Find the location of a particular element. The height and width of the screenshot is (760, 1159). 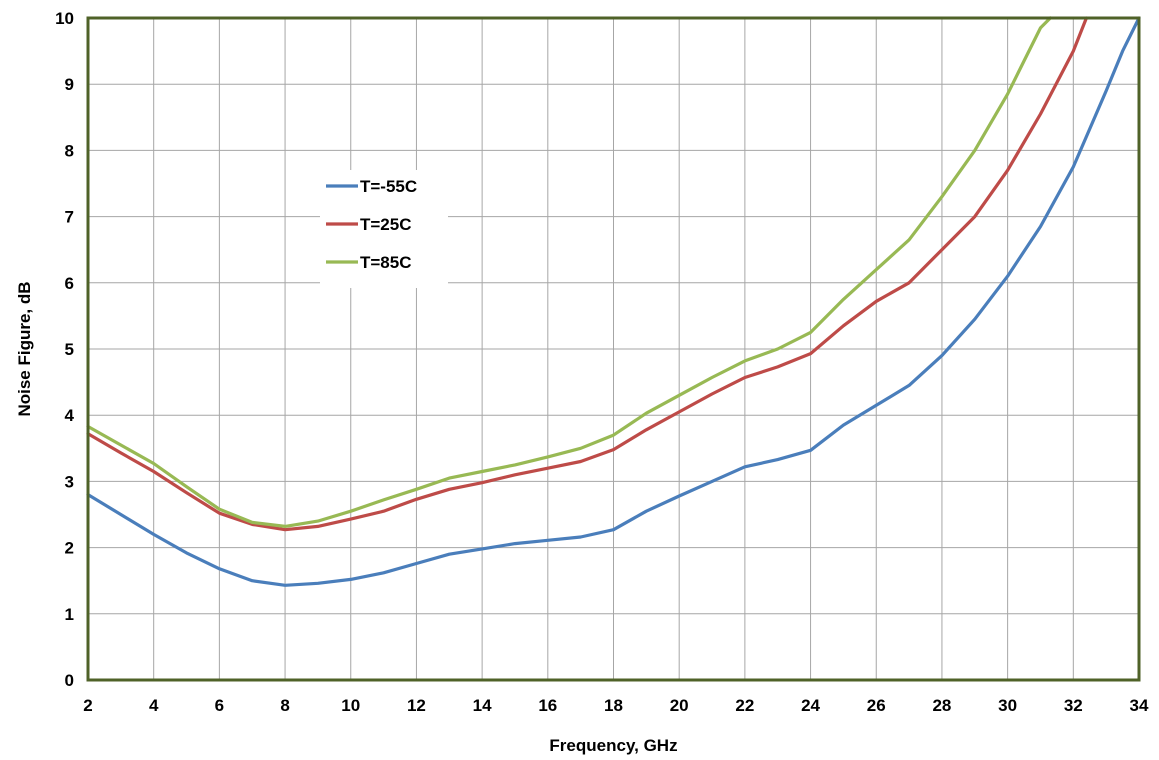

y-tick-label: 3 is located at coordinates (69, 481).